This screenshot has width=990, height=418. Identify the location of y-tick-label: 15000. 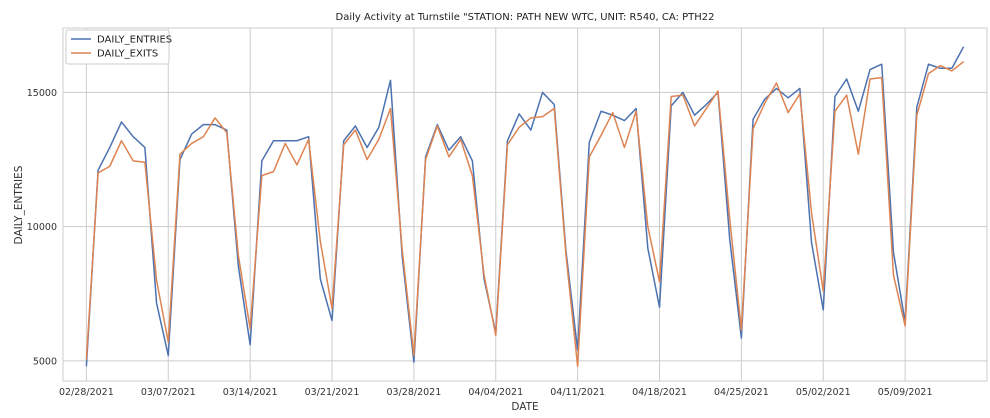
(42, 93).